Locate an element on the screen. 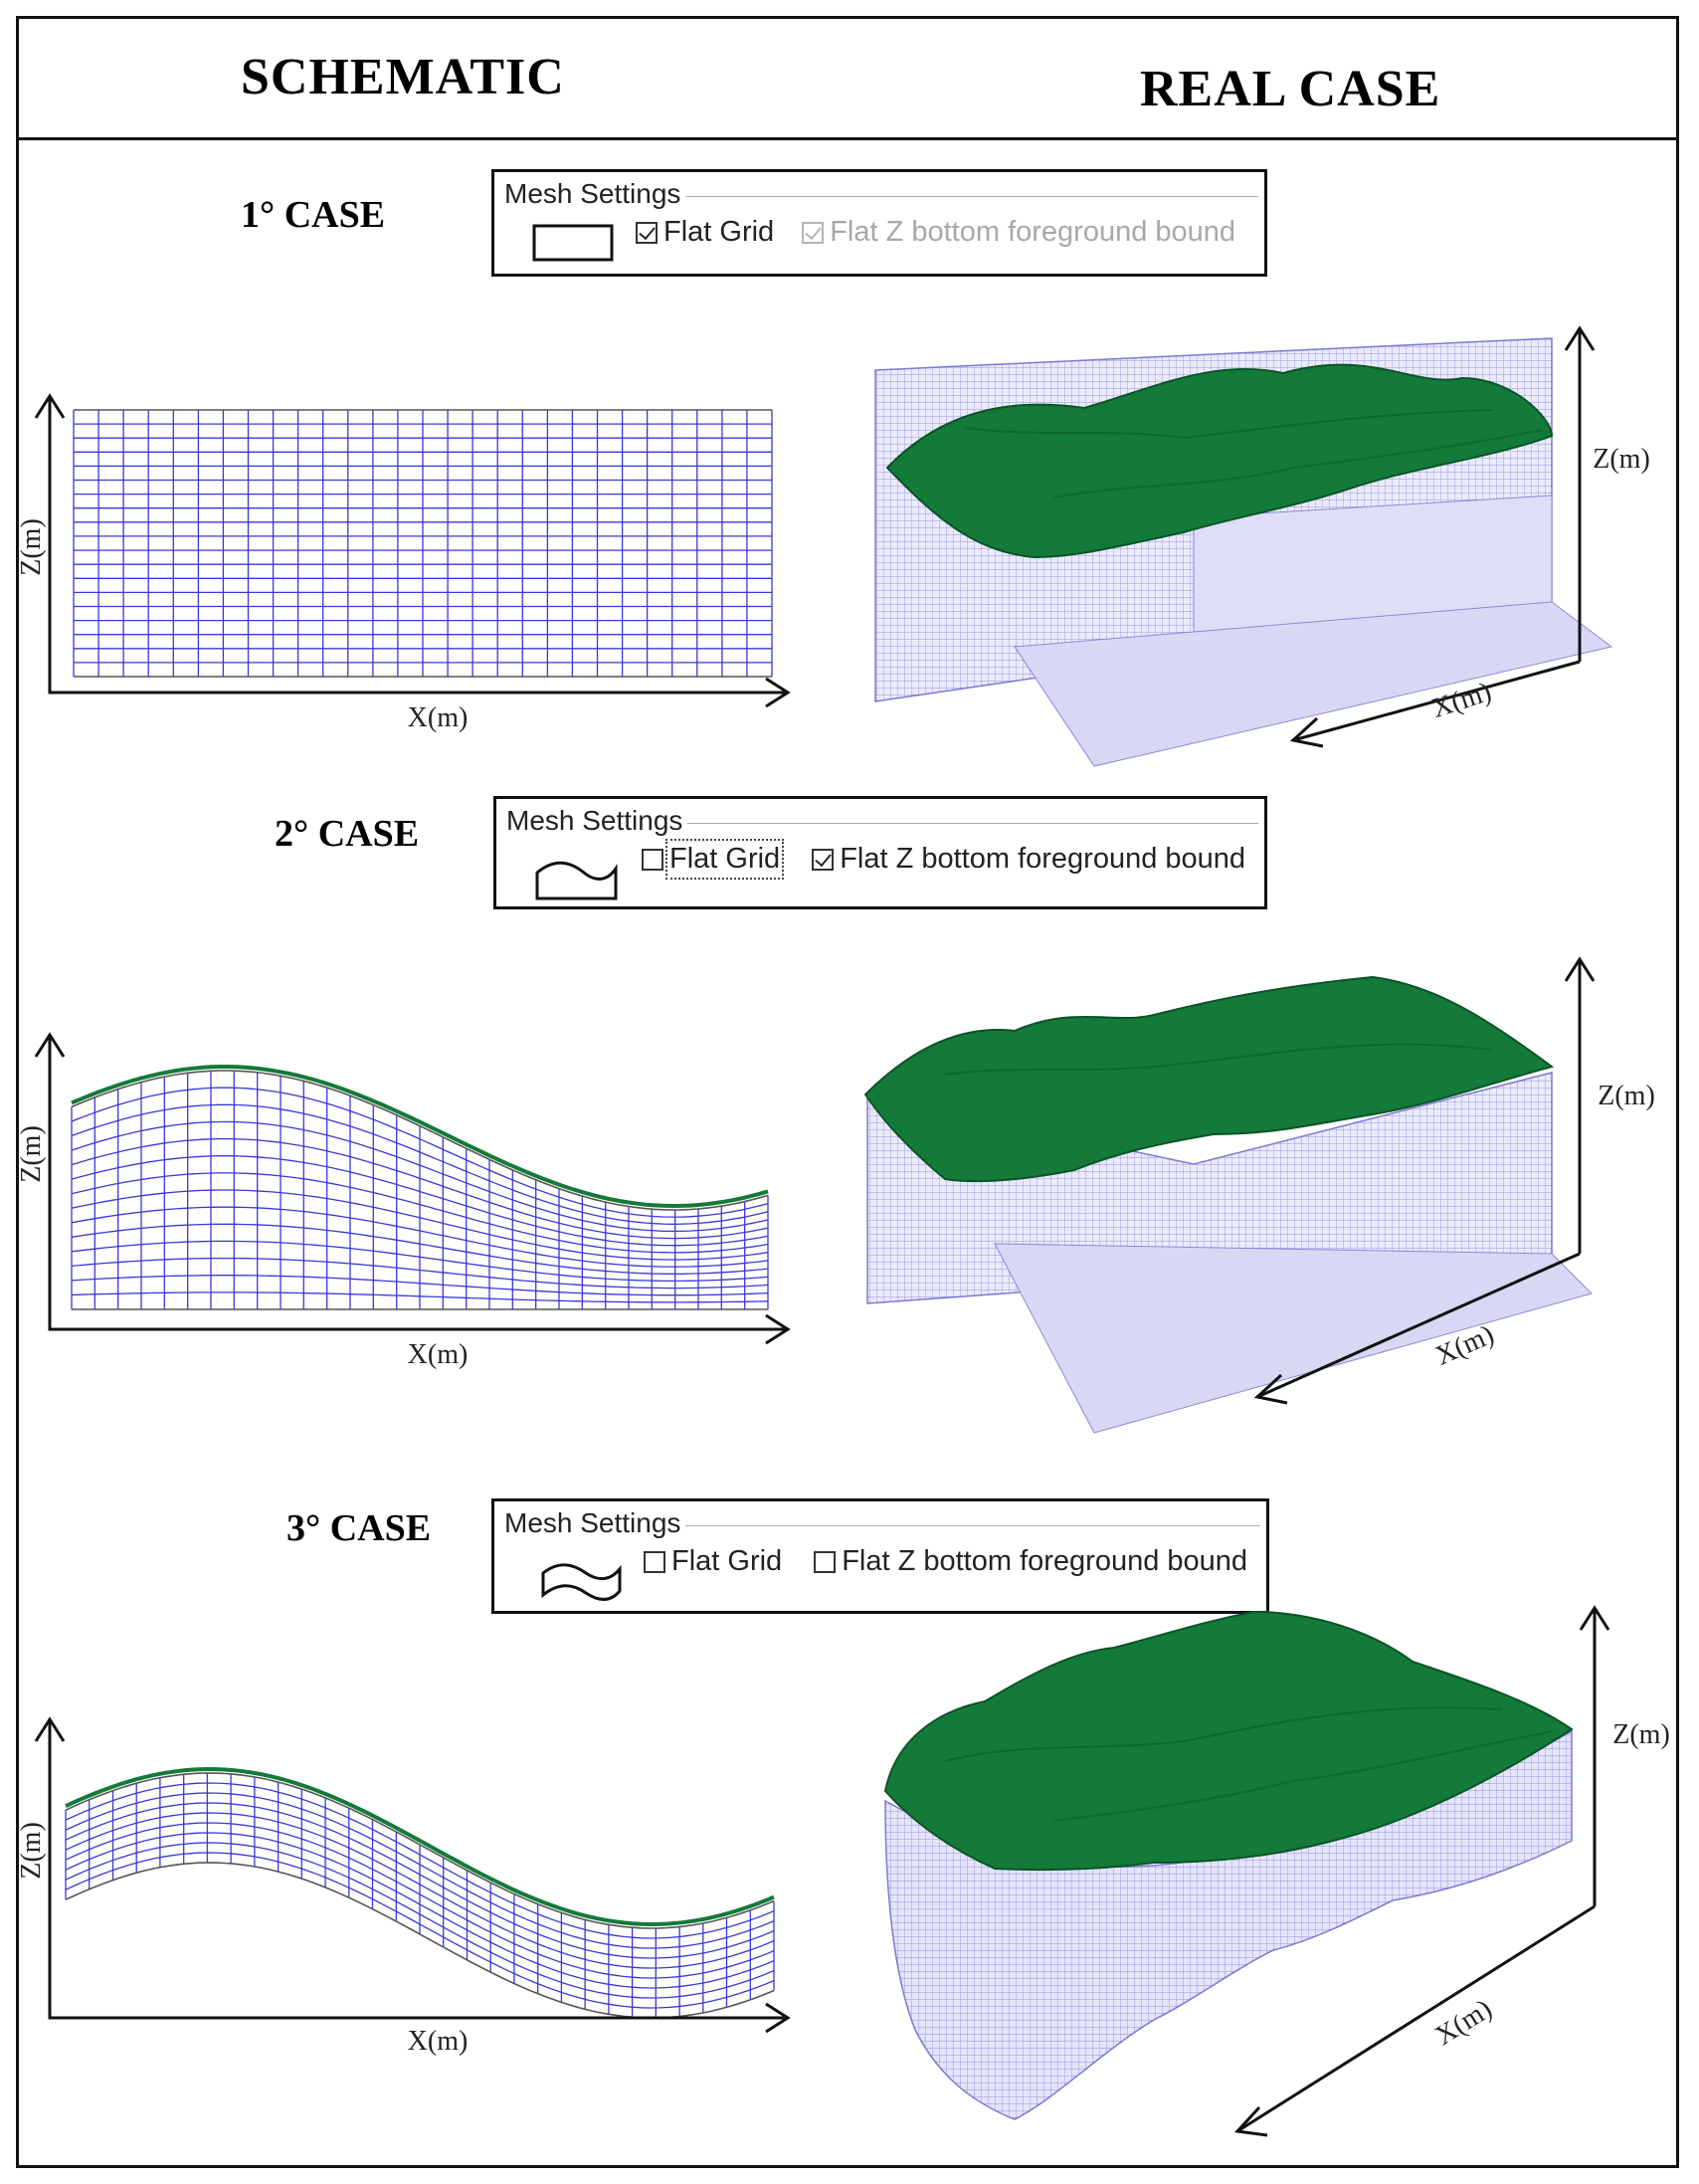 The width and height of the screenshot is (1699, 2184). case-2-schematic-grid is located at coordinates (420, 1190).